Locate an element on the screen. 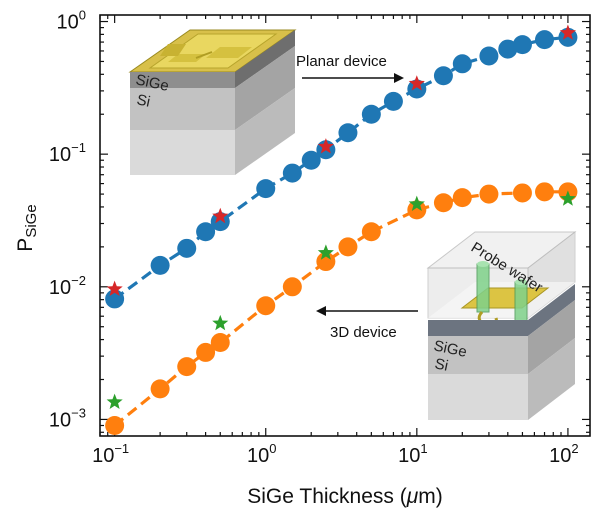  y-tick-label: 10⁻² is located at coordinates (67, 286).